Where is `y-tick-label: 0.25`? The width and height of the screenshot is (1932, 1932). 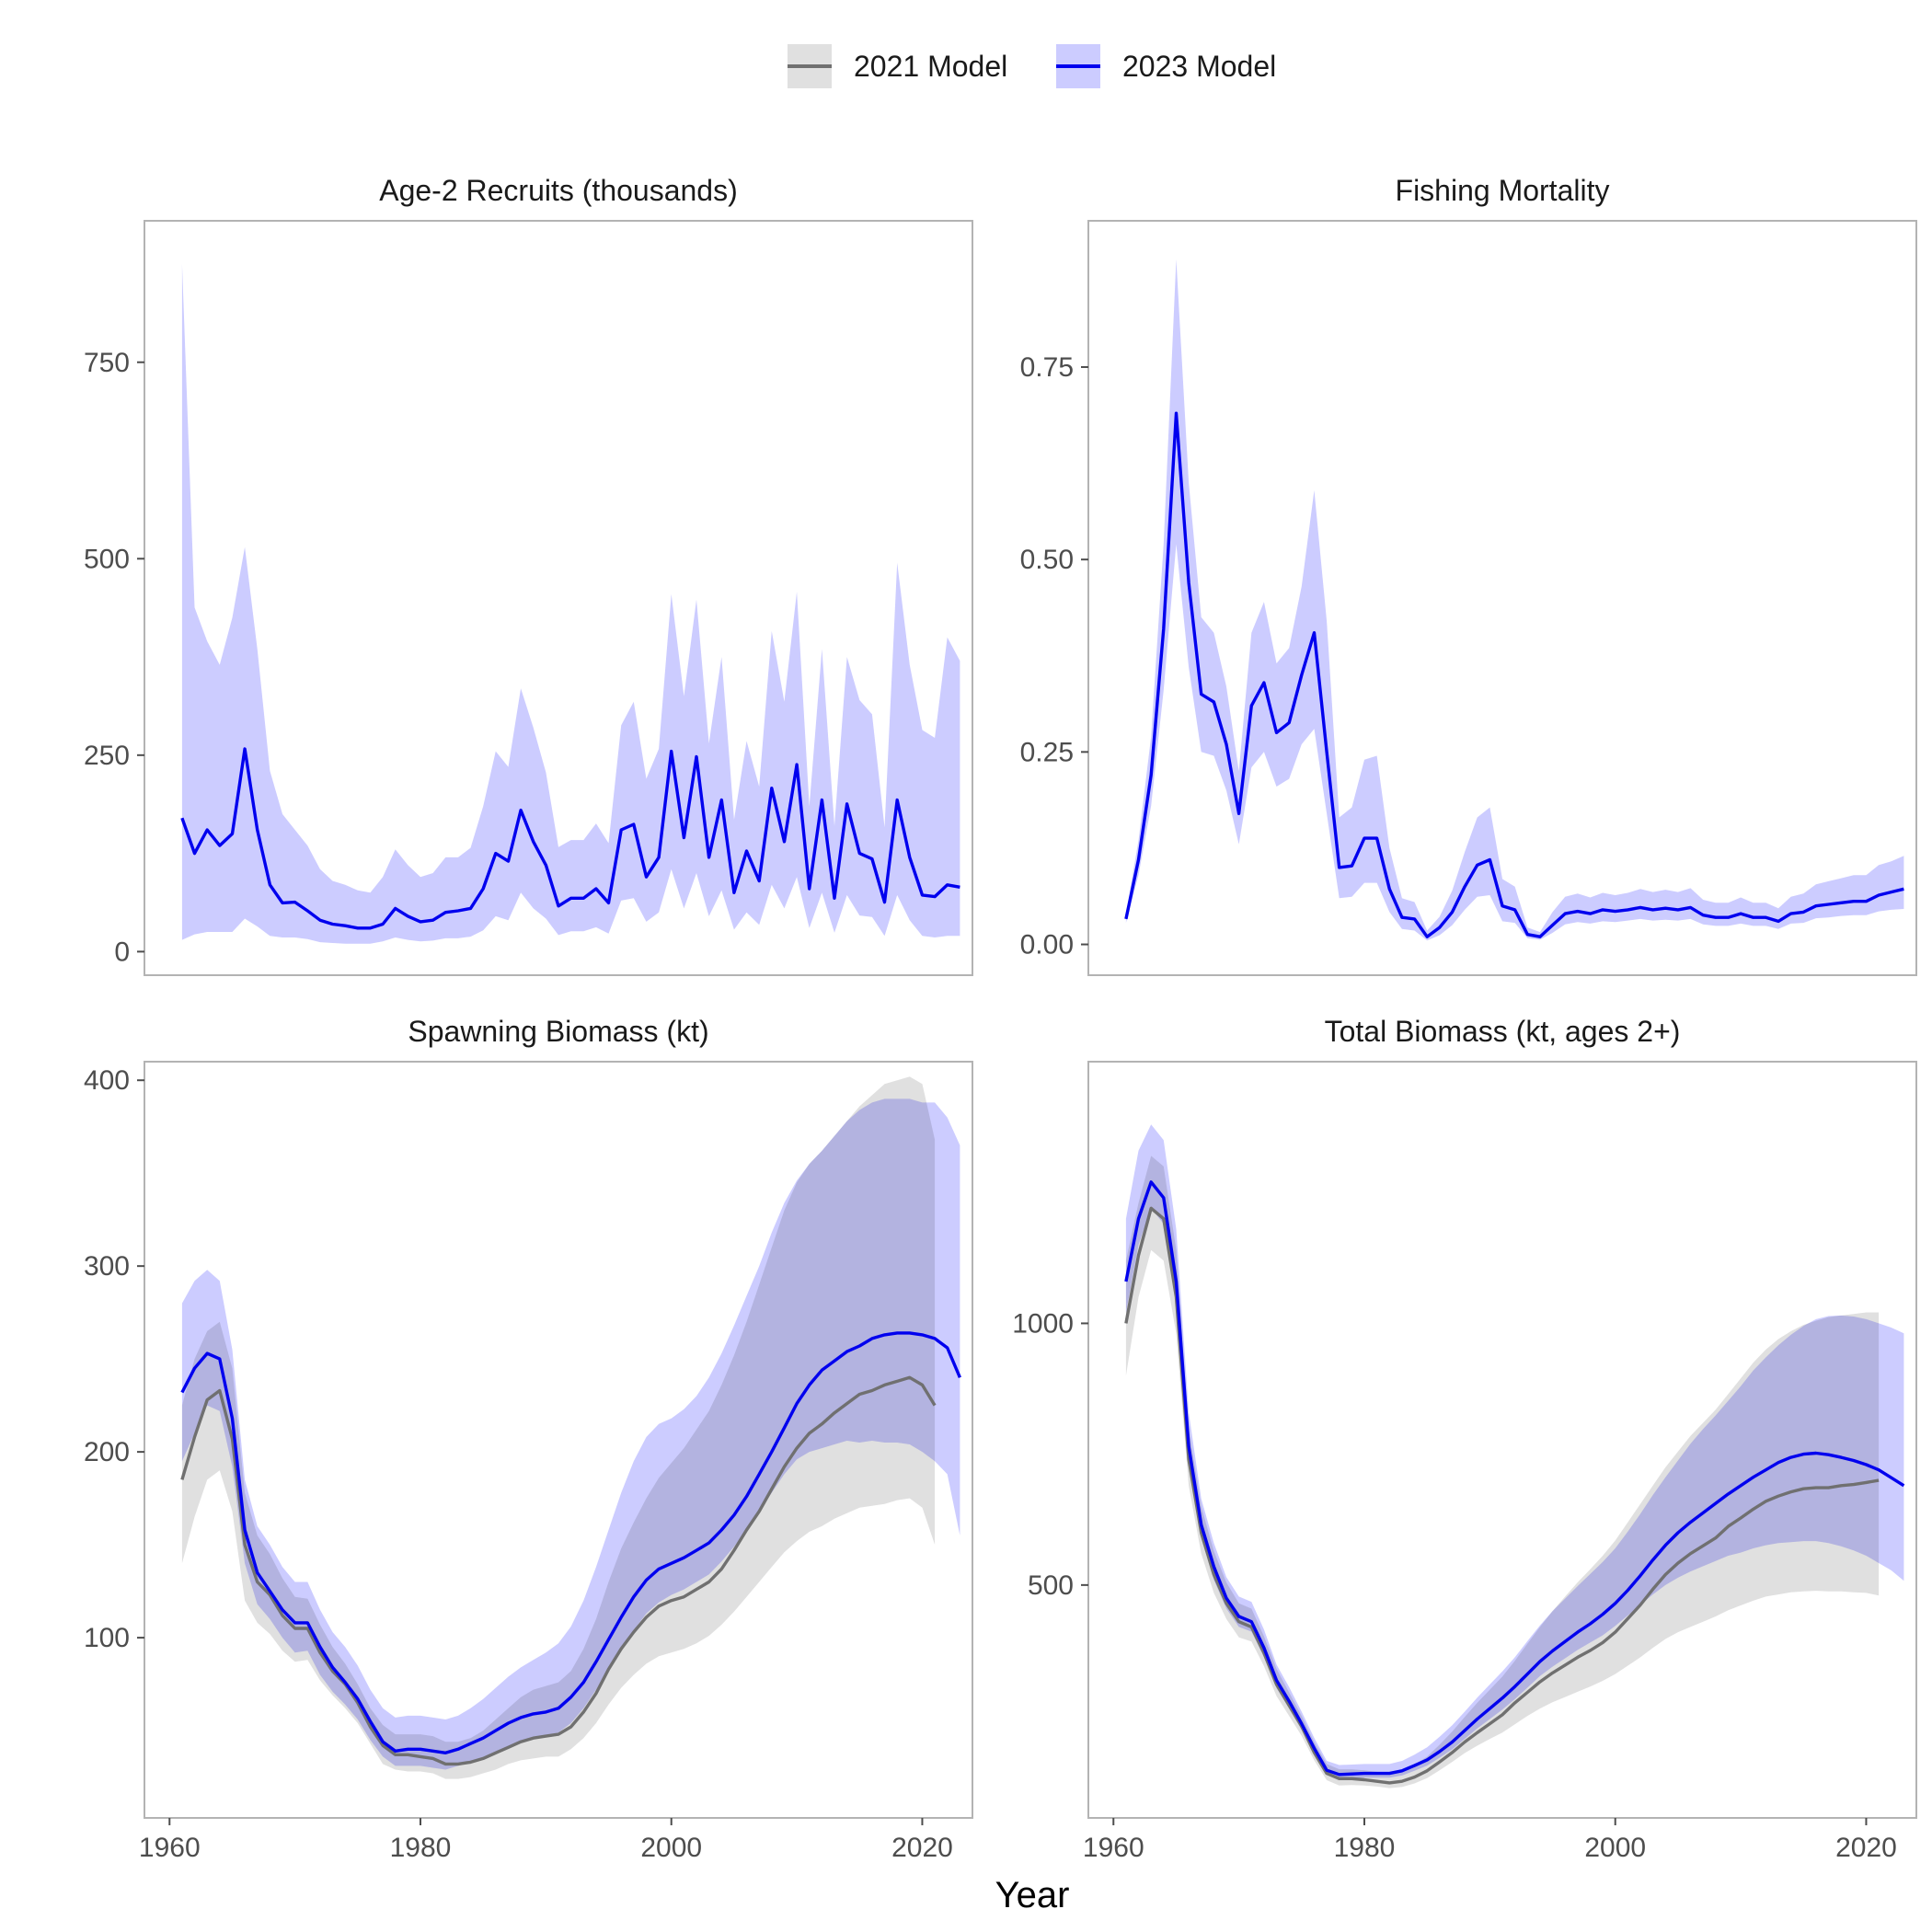
y-tick-label: 0.25 is located at coordinates (1047, 752).